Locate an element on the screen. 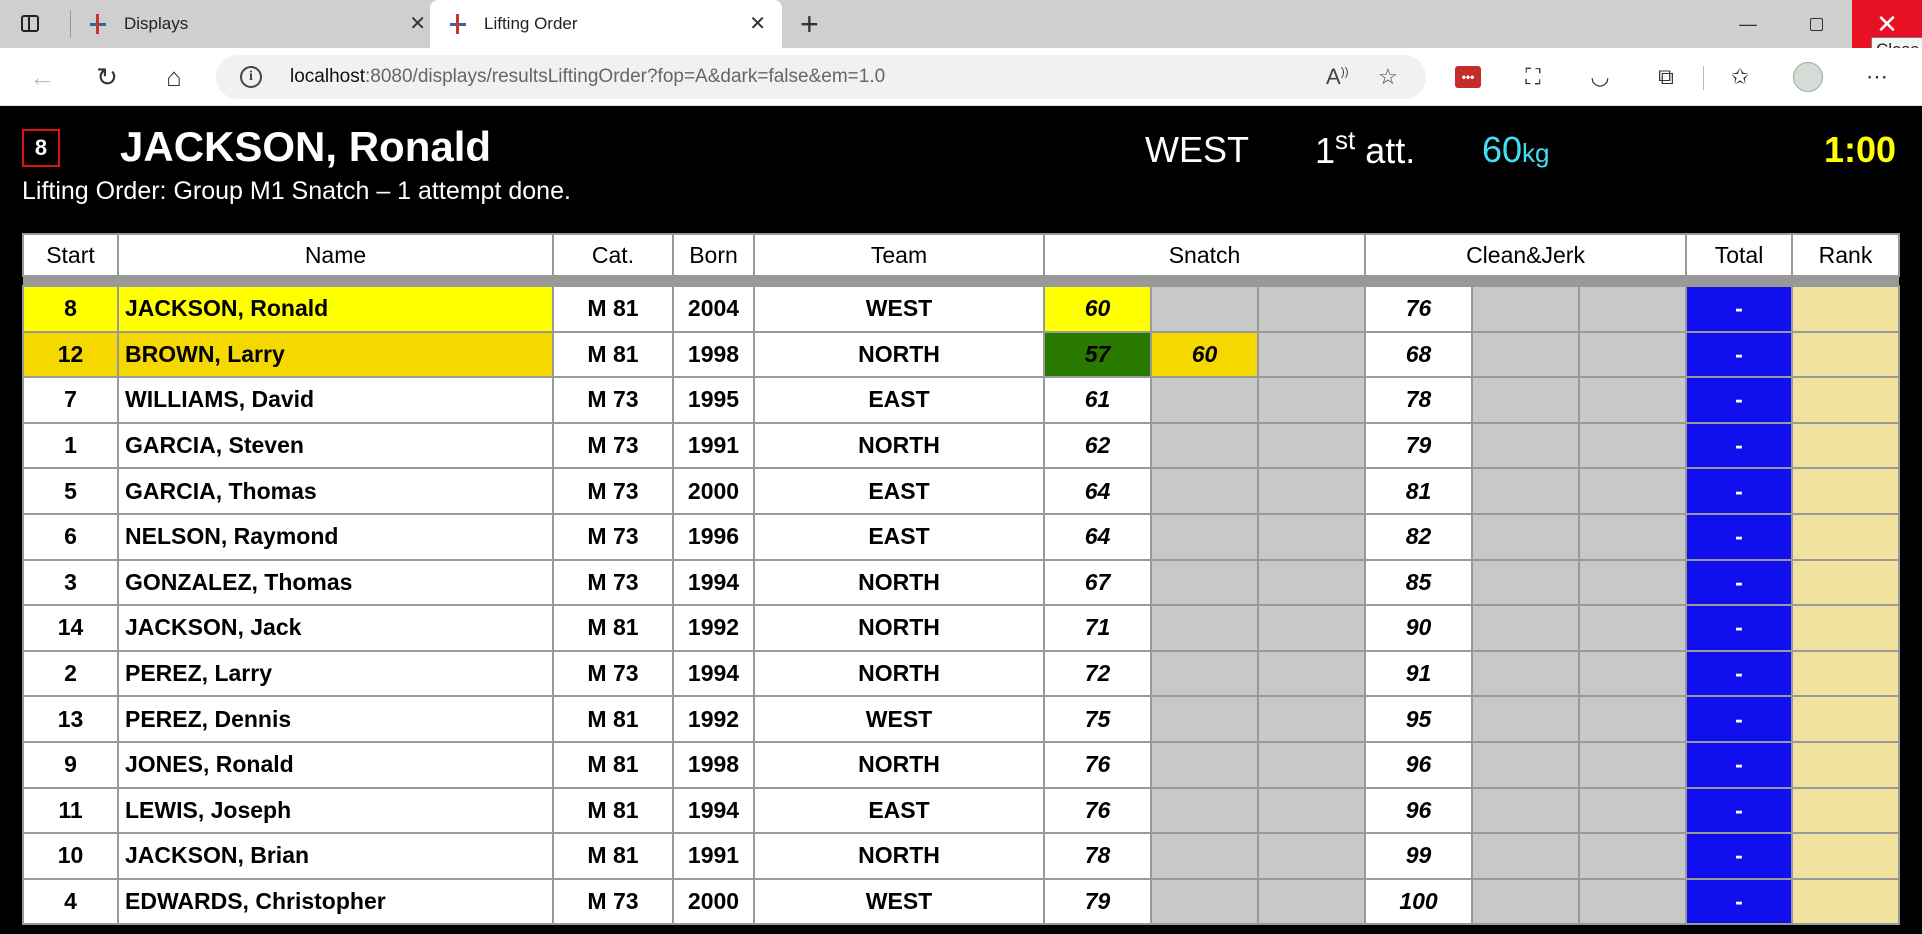 The height and width of the screenshot is (934, 1922). header-snatch: Snatch is located at coordinates (1204, 255).